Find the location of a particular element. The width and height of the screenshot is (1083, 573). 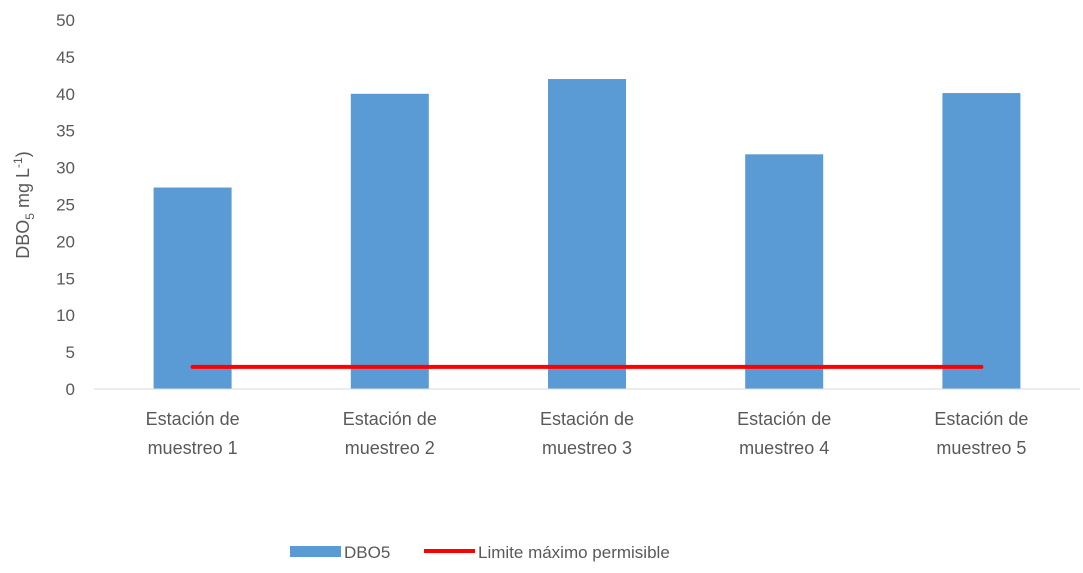

legend-label-limit: Limite máximo permisible is located at coordinates (574, 552).